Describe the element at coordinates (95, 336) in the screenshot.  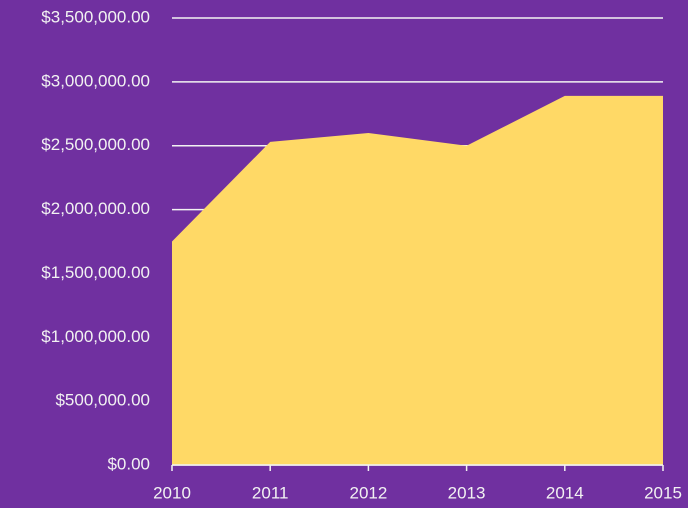
I see `y-tick-label: $1,000,000.00` at that location.